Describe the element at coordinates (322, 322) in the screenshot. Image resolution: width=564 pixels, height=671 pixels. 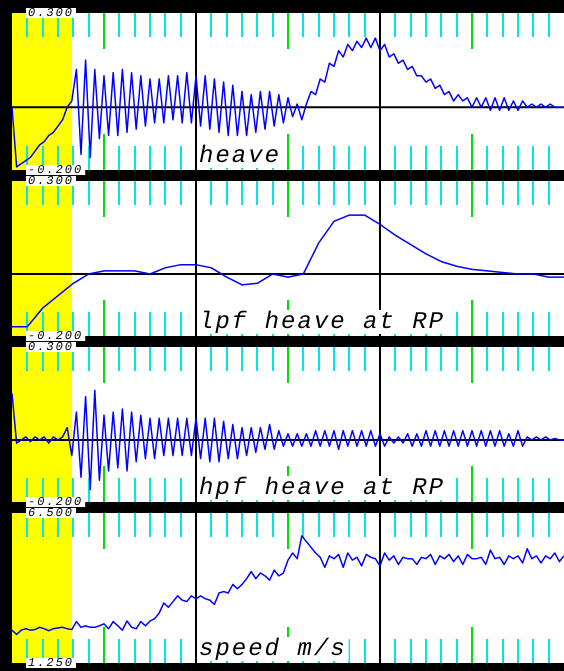
I see `text: lpf heave at RP` at that location.